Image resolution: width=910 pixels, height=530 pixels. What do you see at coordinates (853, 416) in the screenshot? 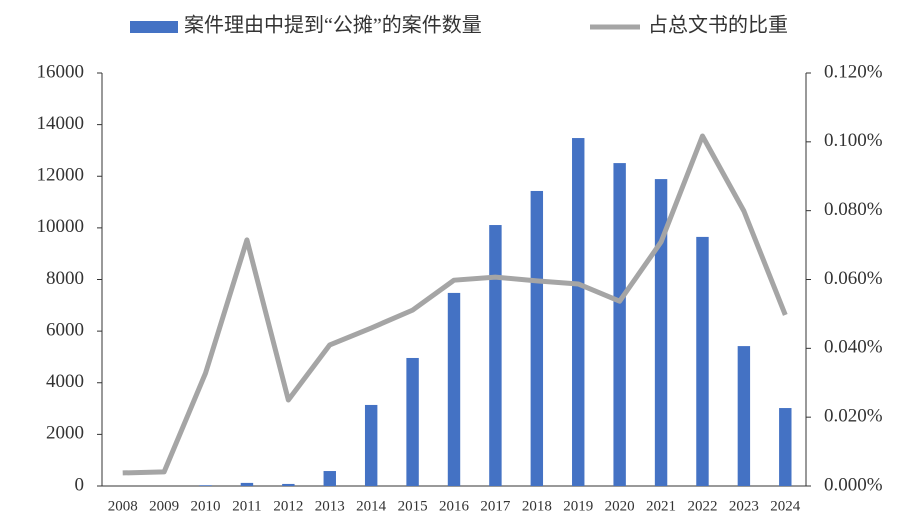
I see `y2-tick-label: 0.020%` at bounding box center [853, 416].